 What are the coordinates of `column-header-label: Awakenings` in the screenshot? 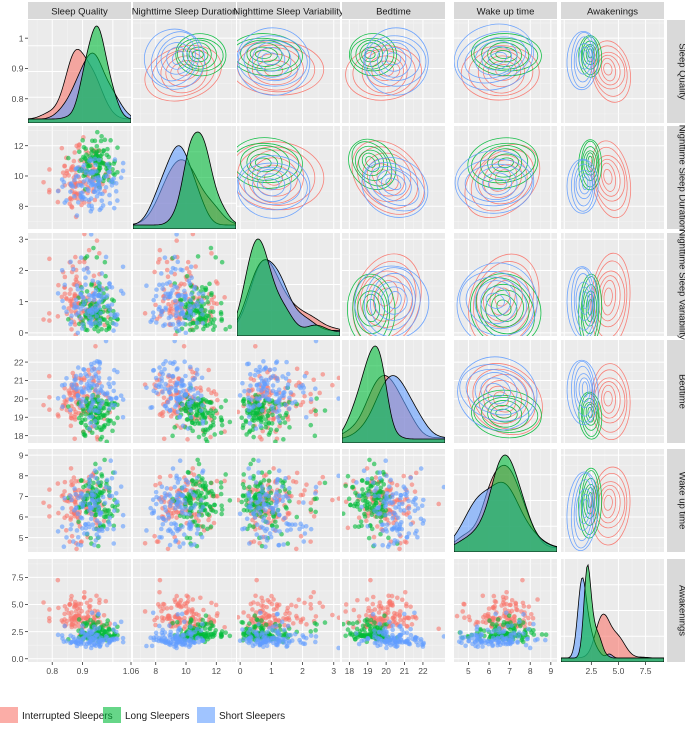 It's located at (612, 12).